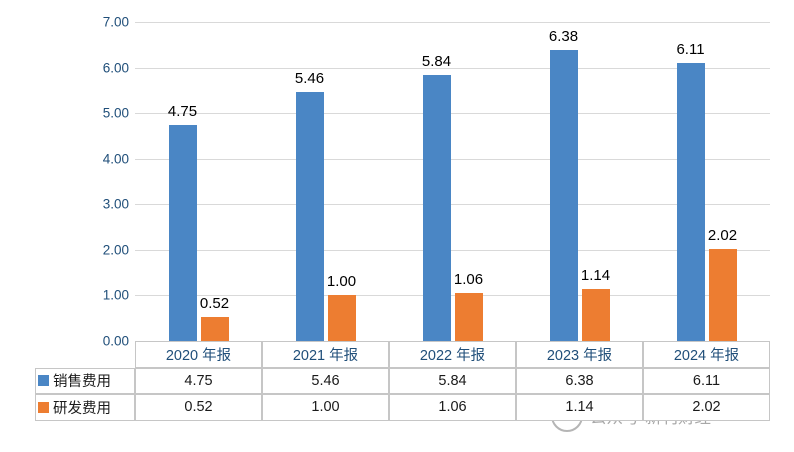 This screenshot has width=794, height=452. I want to click on legend-label: 销售费用, so click(82, 382).